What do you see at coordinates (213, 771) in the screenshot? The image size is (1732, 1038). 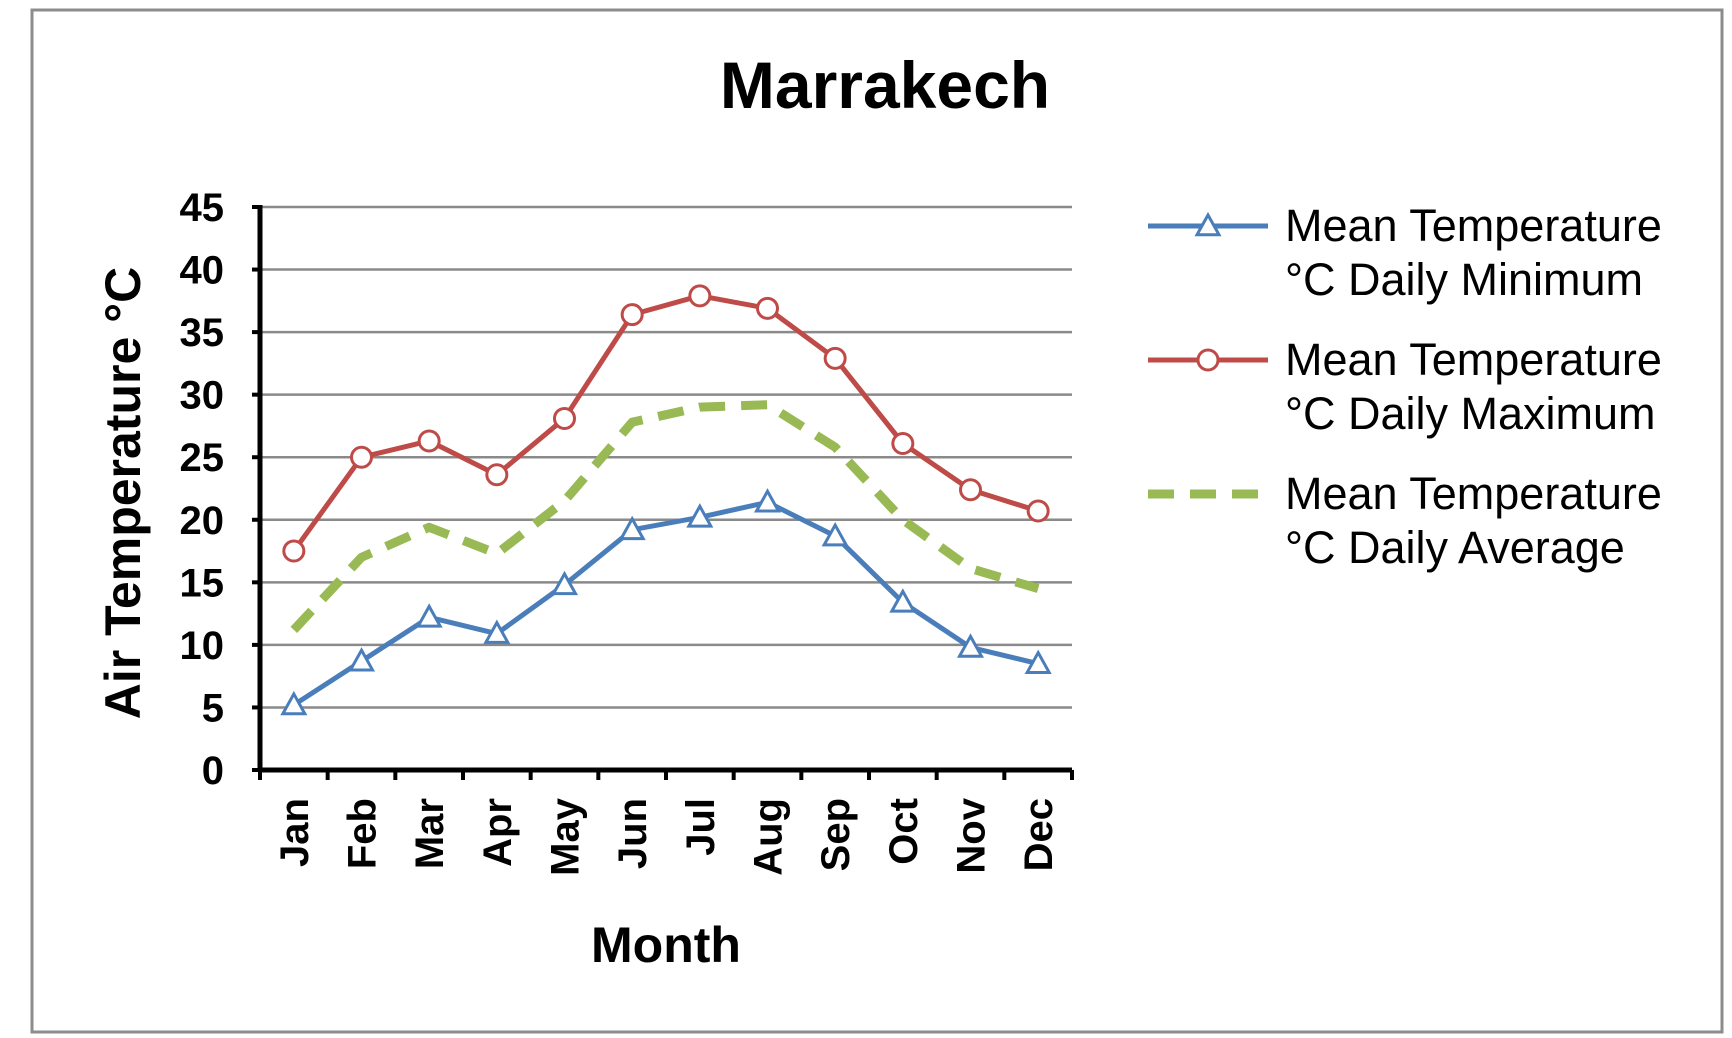 I see `y-tick-label: 0` at bounding box center [213, 771].